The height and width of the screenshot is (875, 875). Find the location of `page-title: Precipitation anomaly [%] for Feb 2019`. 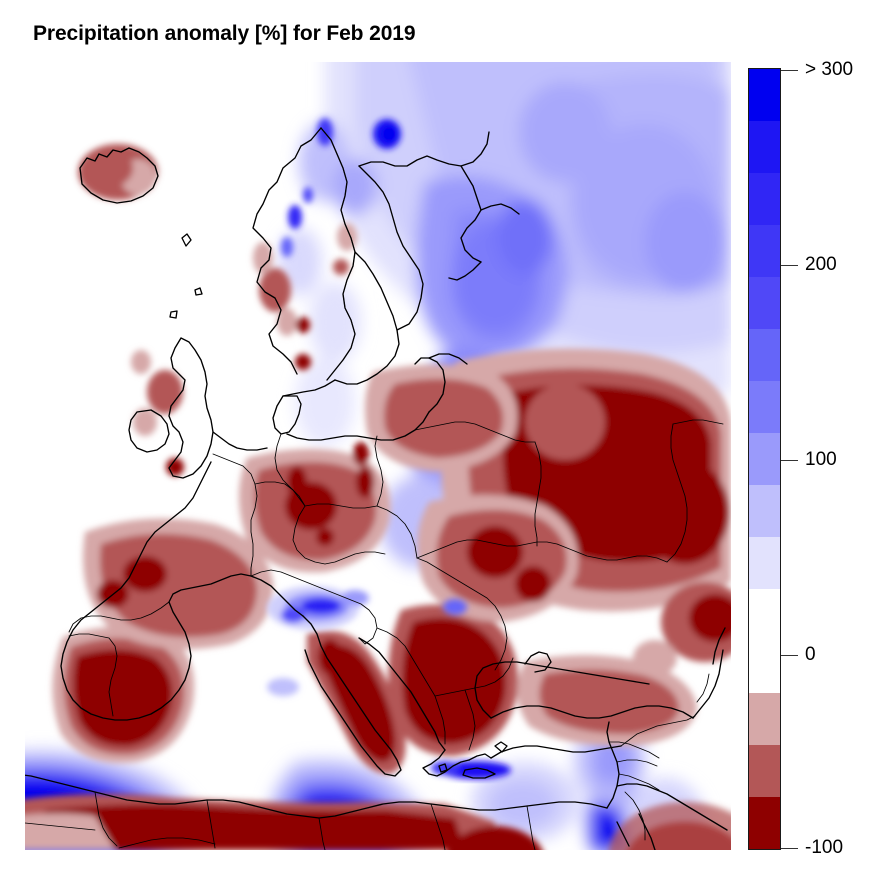

page-title: Precipitation anomaly [%] for Feb 2019 is located at coordinates (224, 33).